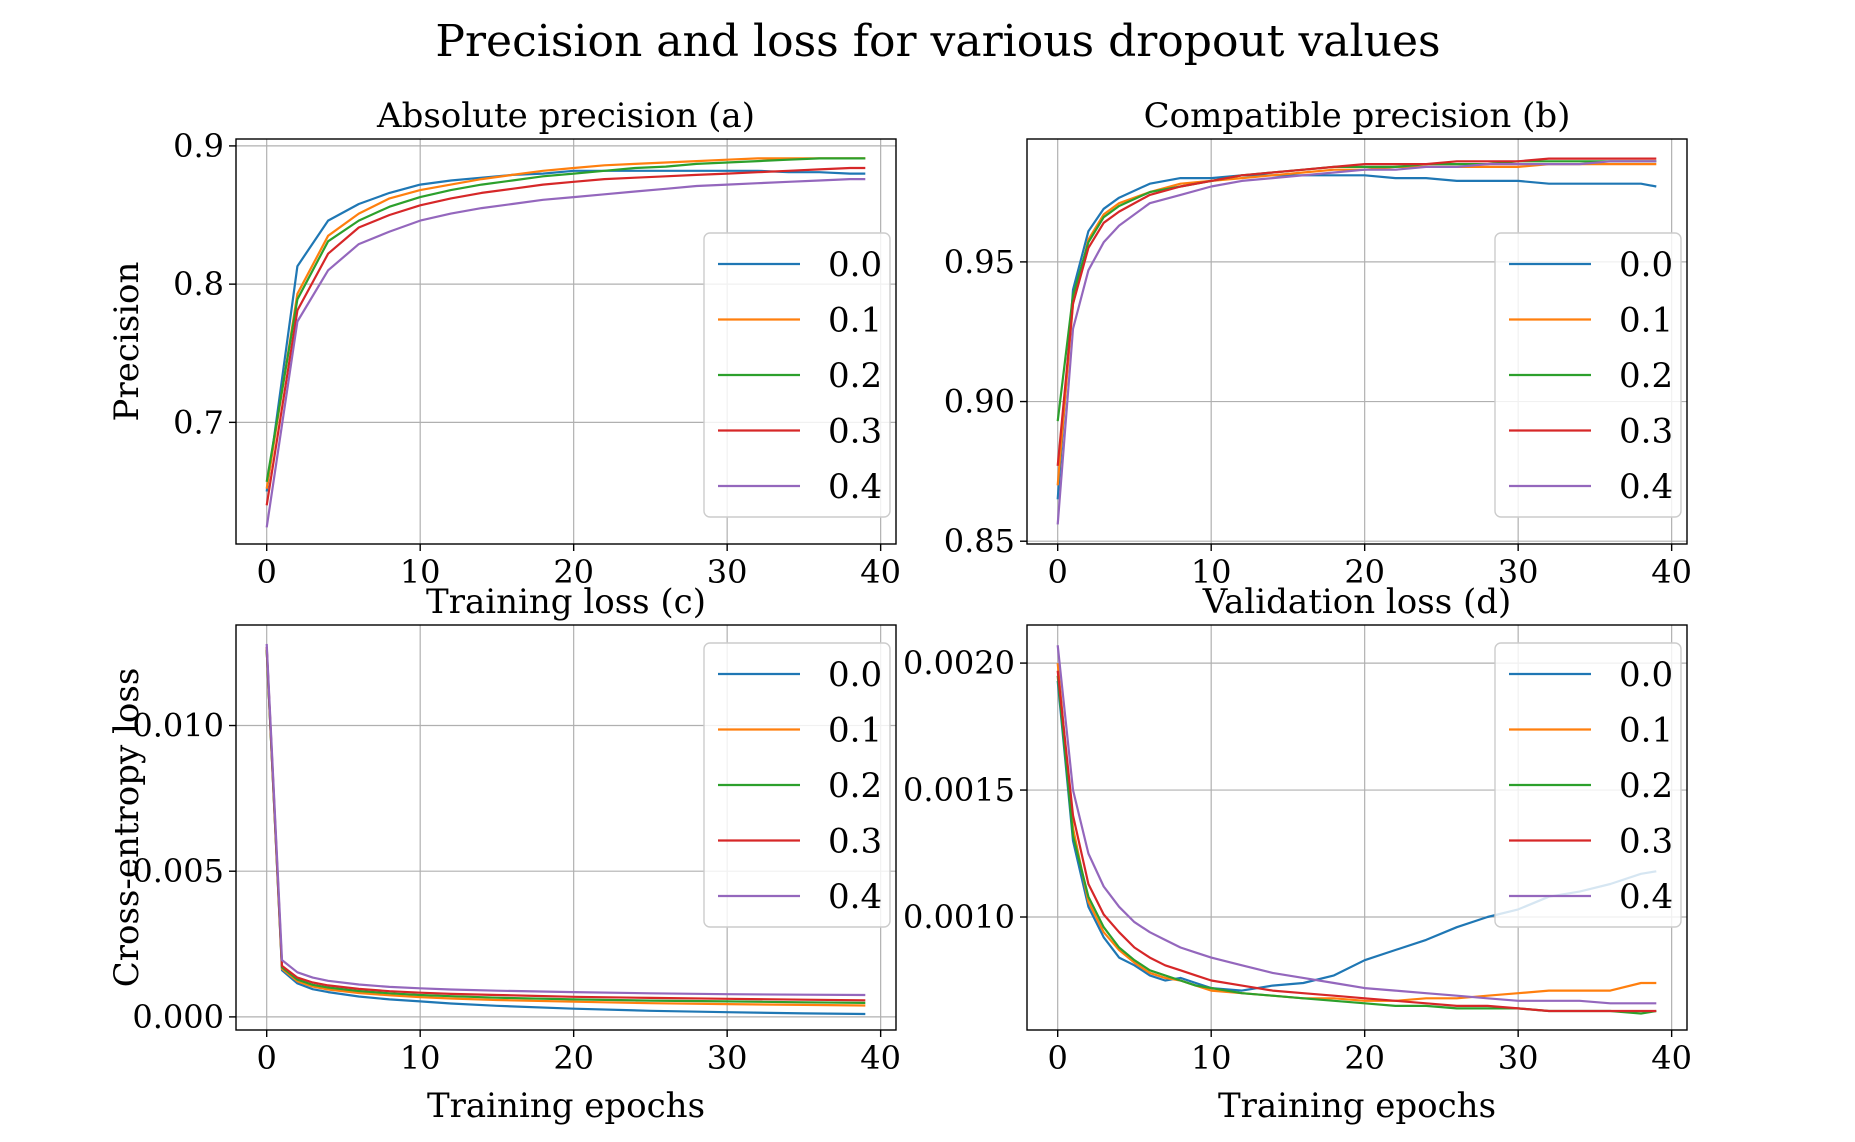  Describe the element at coordinates (566, 602) in the screenshot. I see `subplot-title: Training loss (c)` at that location.